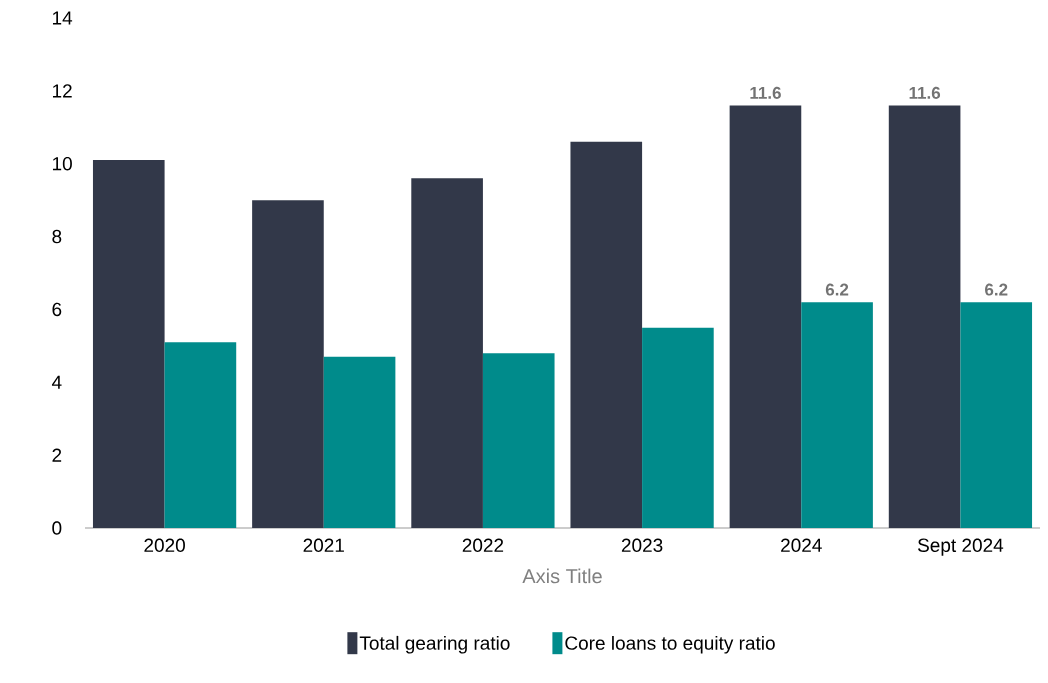  I want to click on x-tick-label: 2022, so click(483, 545).